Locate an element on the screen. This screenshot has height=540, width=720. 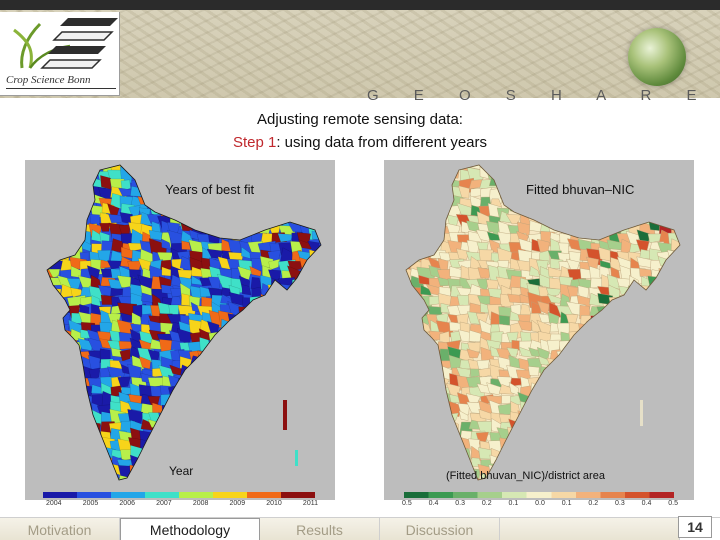
right-map-title: Fitted bhuvan–NIC is located at coordinates (580, 189).